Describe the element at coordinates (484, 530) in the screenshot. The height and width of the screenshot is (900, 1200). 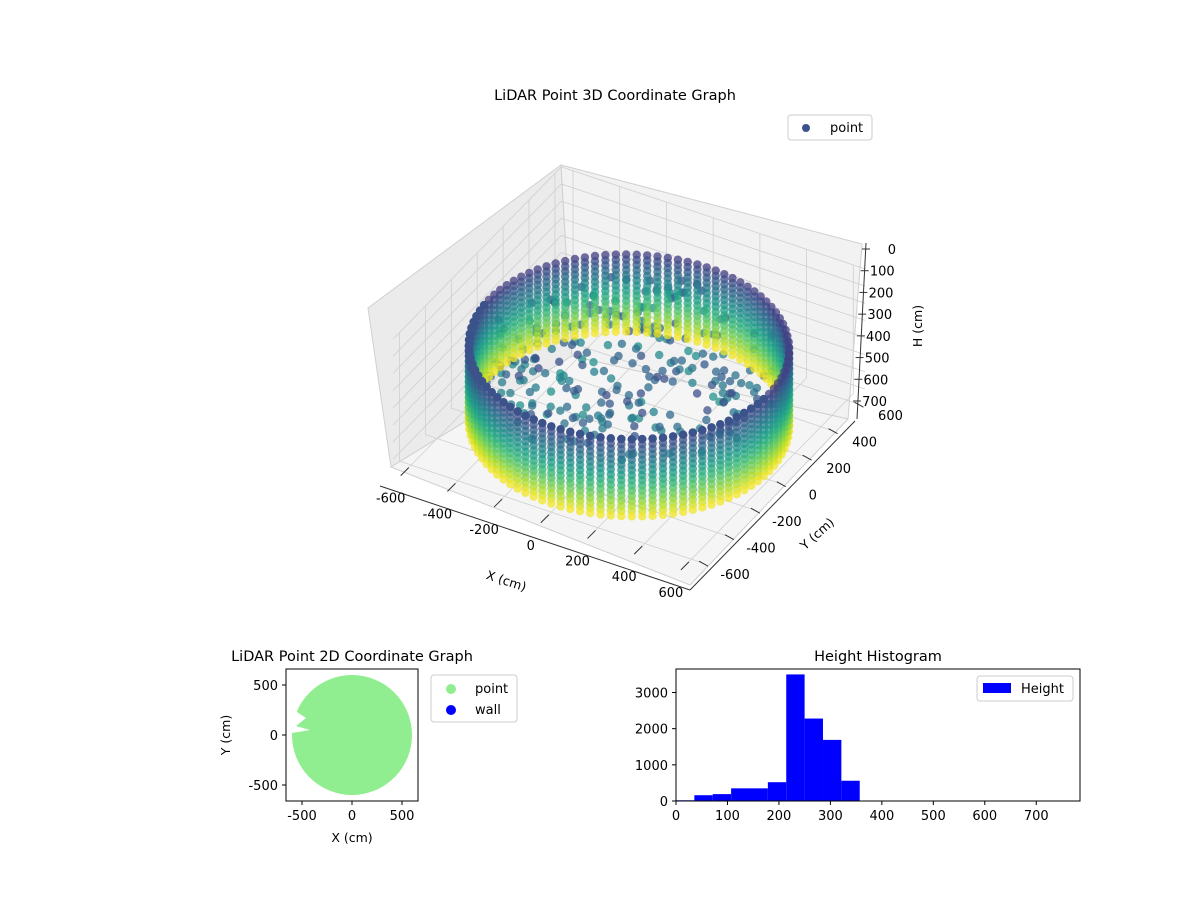
I see `x-tick-label: -200` at that location.